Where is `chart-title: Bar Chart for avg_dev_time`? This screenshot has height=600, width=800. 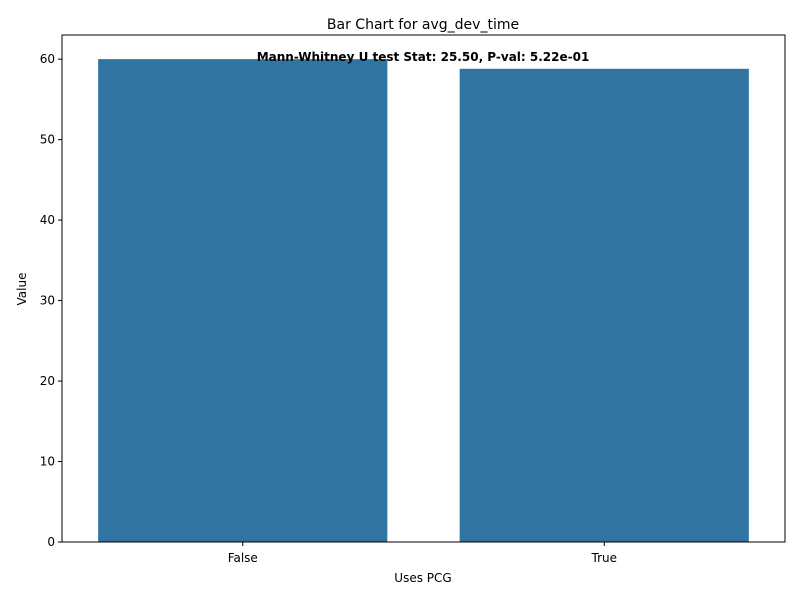 chart-title: Bar Chart for avg_dev_time is located at coordinates (423, 25).